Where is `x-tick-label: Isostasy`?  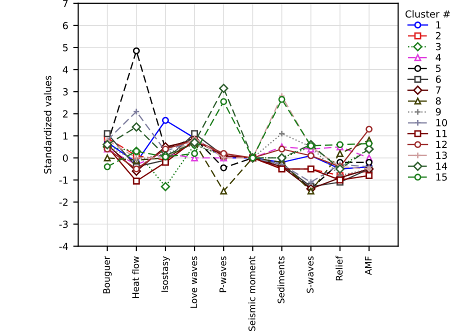
x-tick-label: Isostasy is located at coordinates (165, 274).